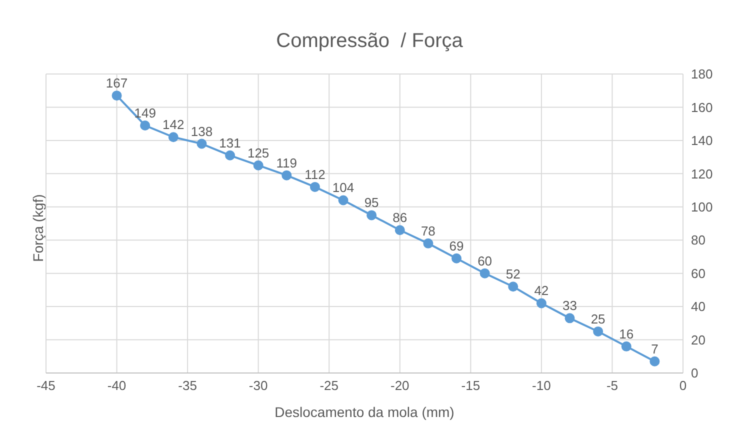 The image size is (739, 441). What do you see at coordinates (485, 260) in the screenshot?
I see `data-label: 60` at bounding box center [485, 260].